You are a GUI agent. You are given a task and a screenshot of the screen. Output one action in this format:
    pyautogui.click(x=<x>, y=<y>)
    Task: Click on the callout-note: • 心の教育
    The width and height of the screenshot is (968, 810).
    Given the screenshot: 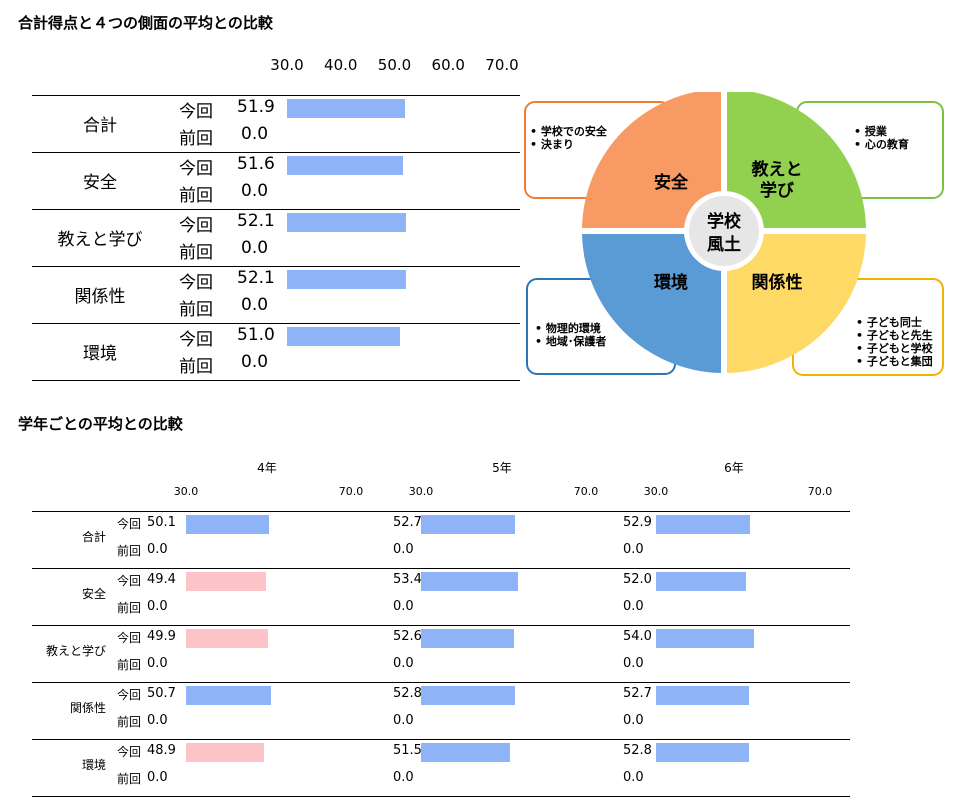 What is the action you would take?
    pyautogui.click(x=881, y=144)
    